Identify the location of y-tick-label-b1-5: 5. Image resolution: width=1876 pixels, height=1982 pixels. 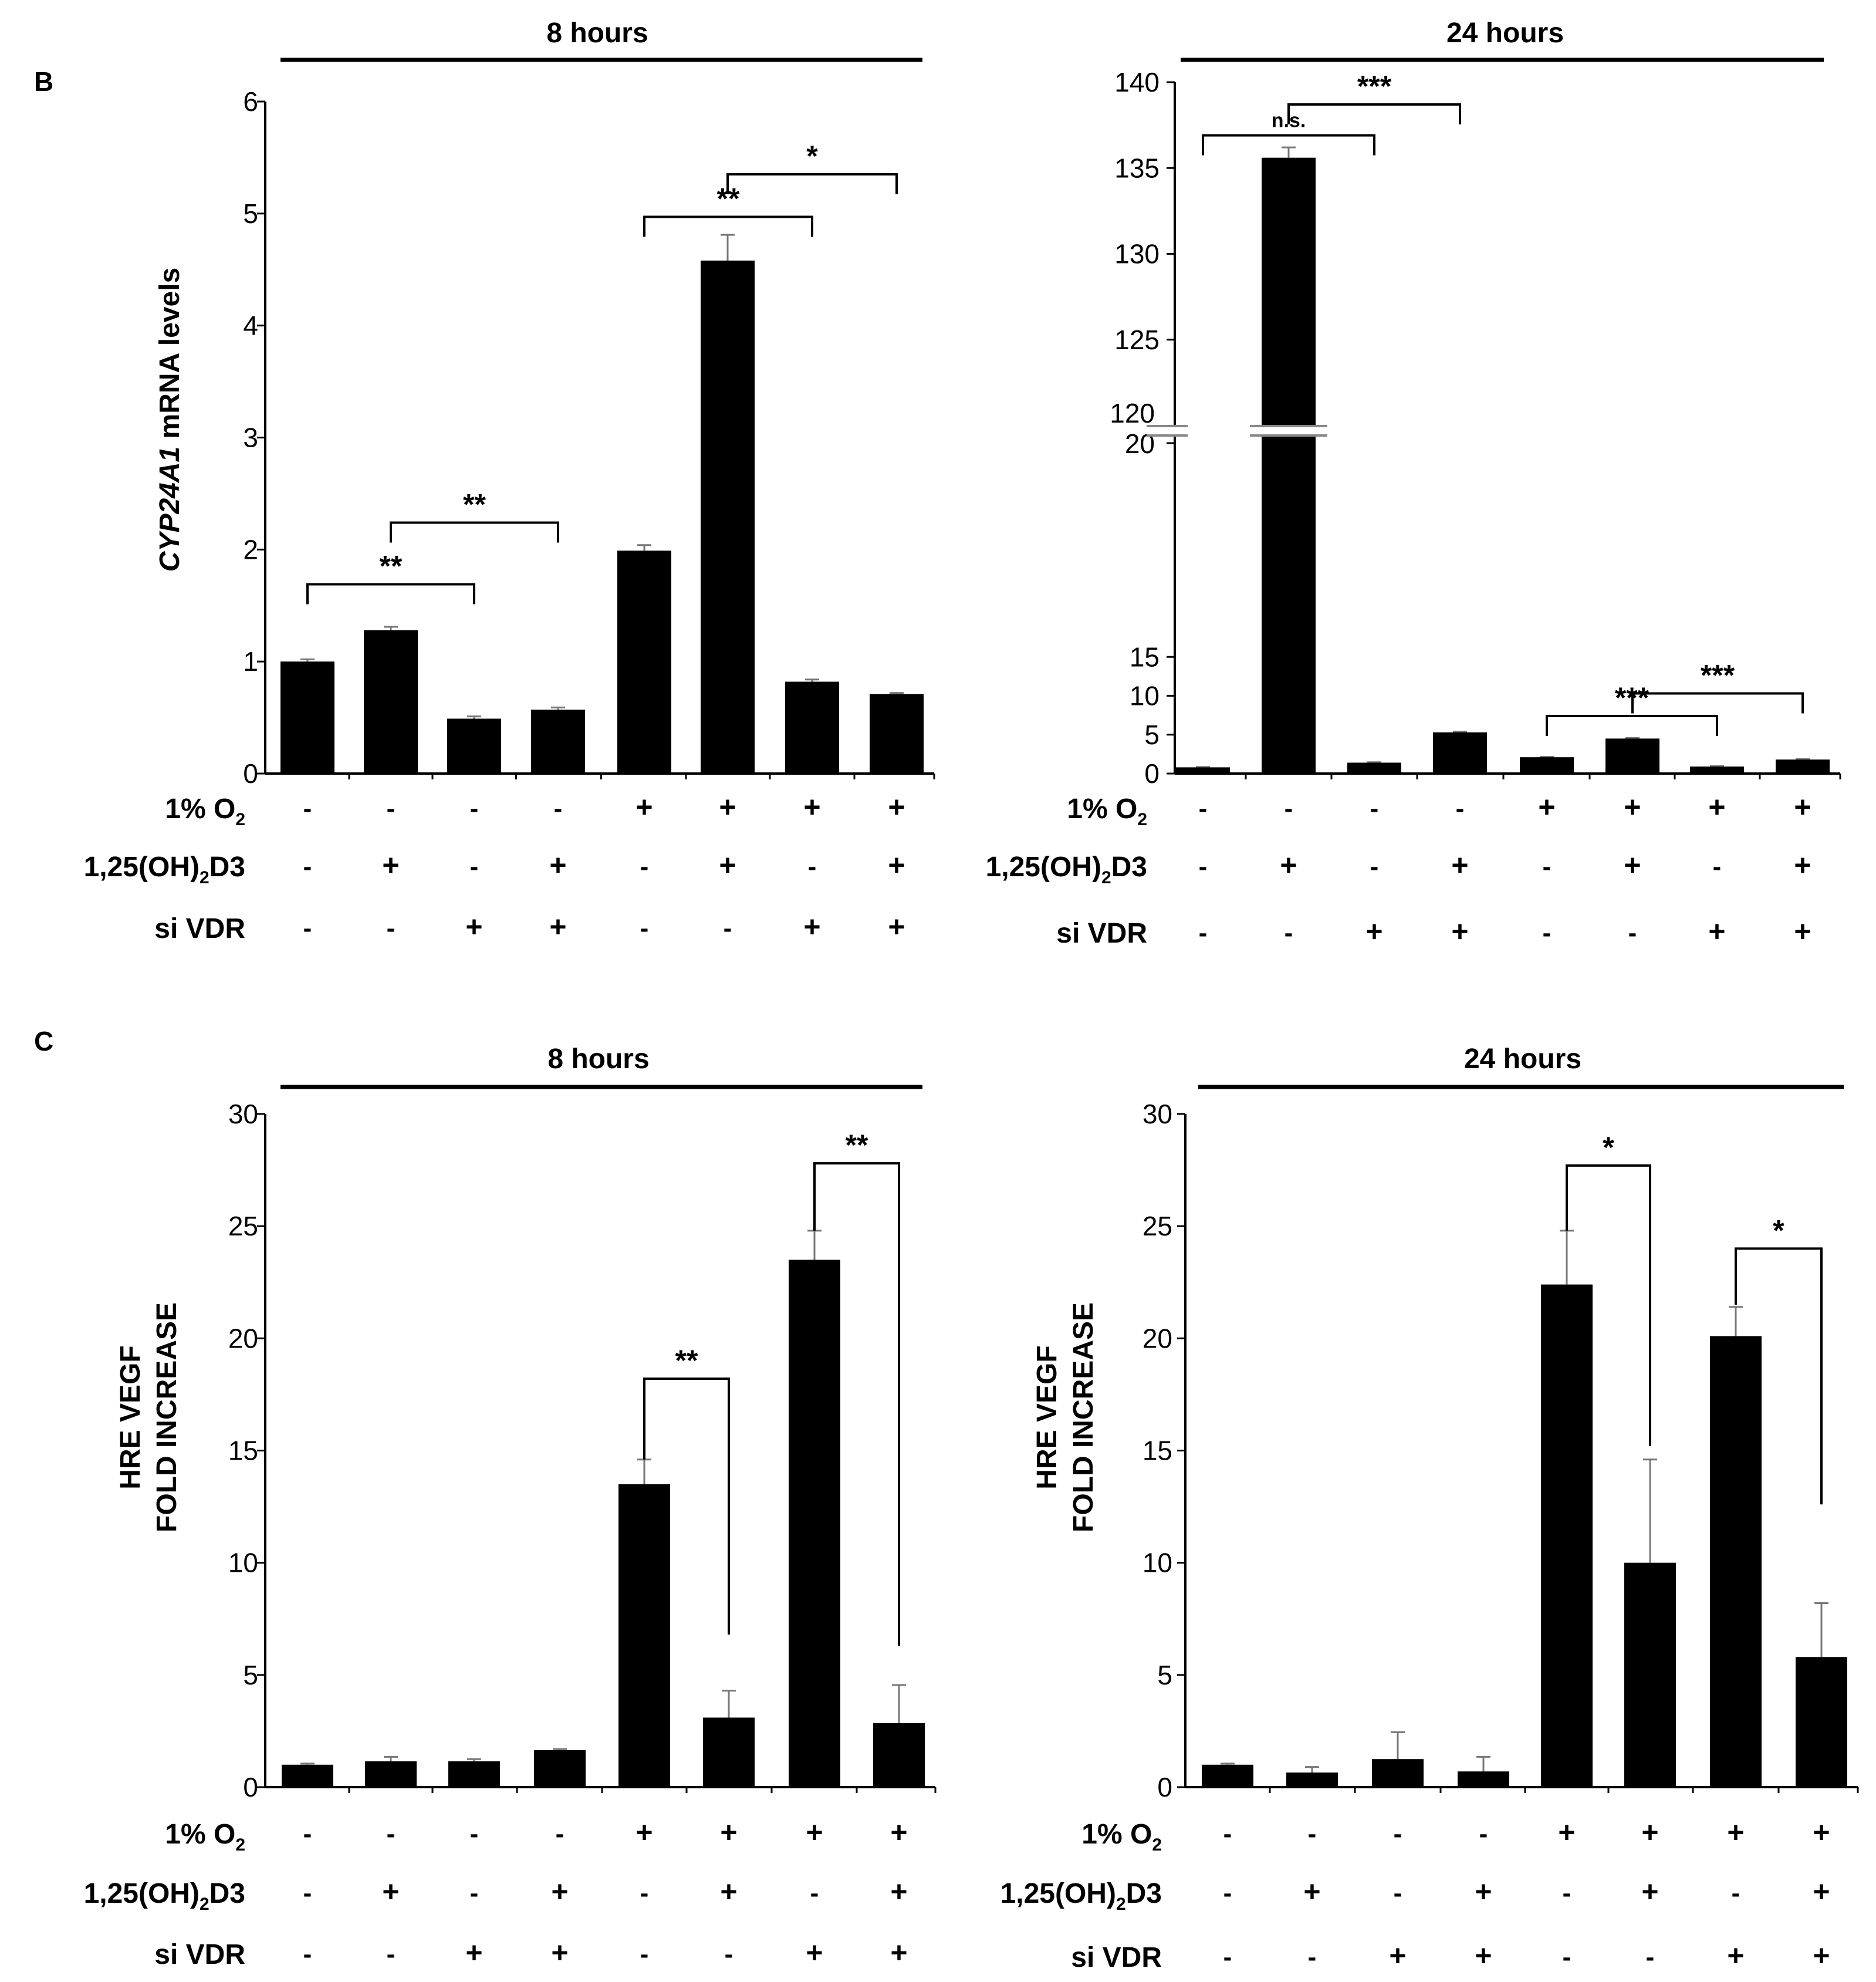
(251, 213).